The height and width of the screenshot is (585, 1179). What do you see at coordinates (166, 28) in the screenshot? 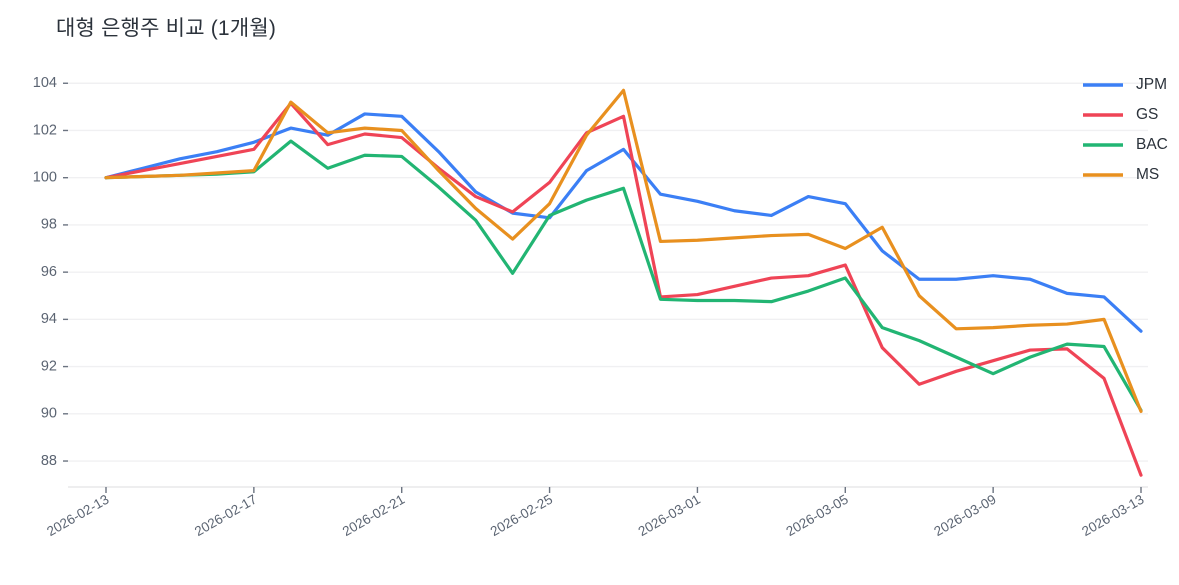
I see `chart-title: 대형 은행주 비교 (1개월)` at bounding box center [166, 28].